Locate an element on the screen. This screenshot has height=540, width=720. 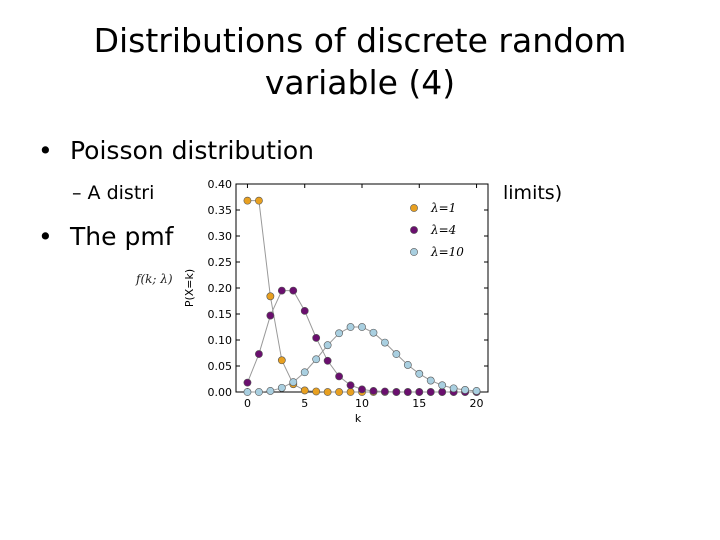
title-line-2: variable (4) is located at coordinates (360, 82).